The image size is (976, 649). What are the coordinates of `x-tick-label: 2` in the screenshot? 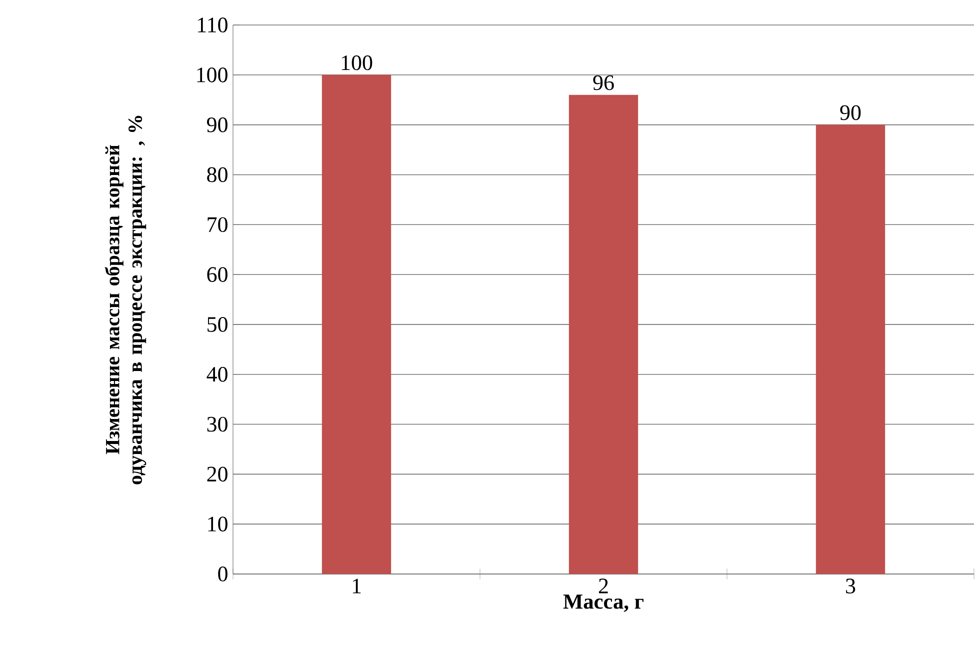 It's located at (603, 586).